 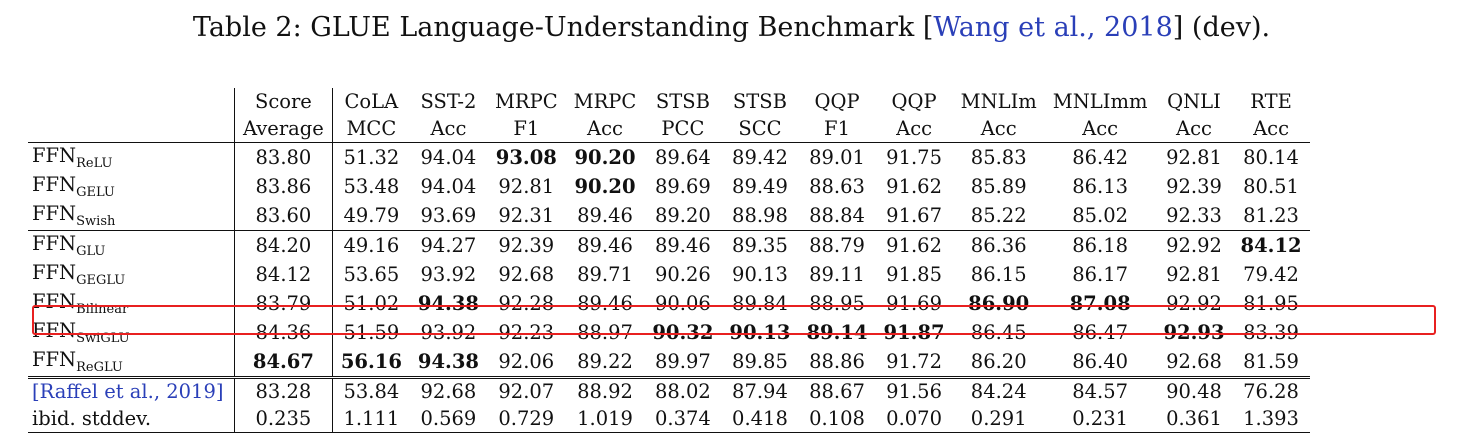 I want to click on table-cell: 86.36, so click(x=998, y=245).